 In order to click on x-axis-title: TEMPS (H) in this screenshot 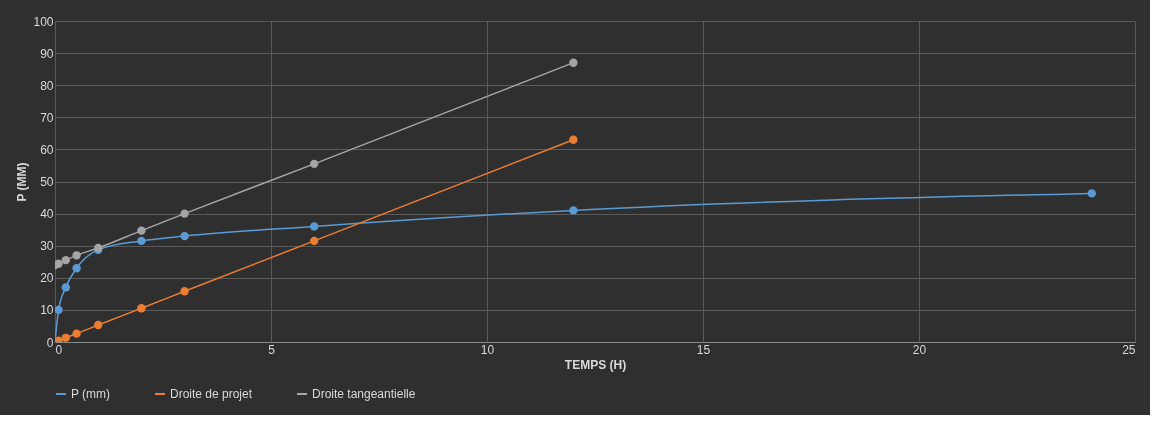, I will do `click(595, 364)`.